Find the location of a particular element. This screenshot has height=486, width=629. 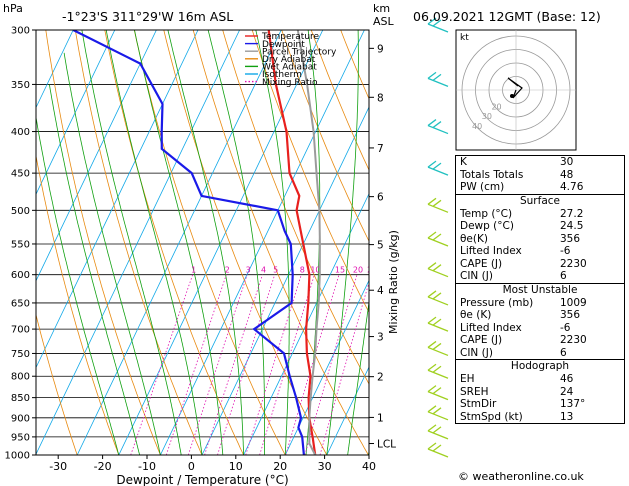

hodograph-ring-label: 20 is located at coordinates (496, 106).